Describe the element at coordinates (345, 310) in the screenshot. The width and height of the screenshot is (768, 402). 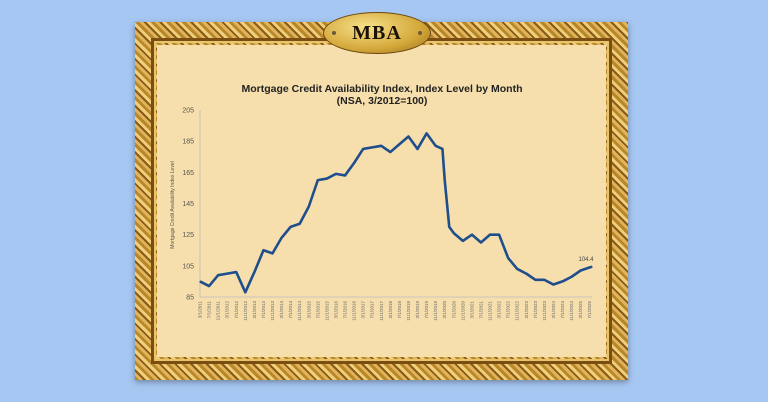
I see `x-tick-label: 7/1/2016` at that location.